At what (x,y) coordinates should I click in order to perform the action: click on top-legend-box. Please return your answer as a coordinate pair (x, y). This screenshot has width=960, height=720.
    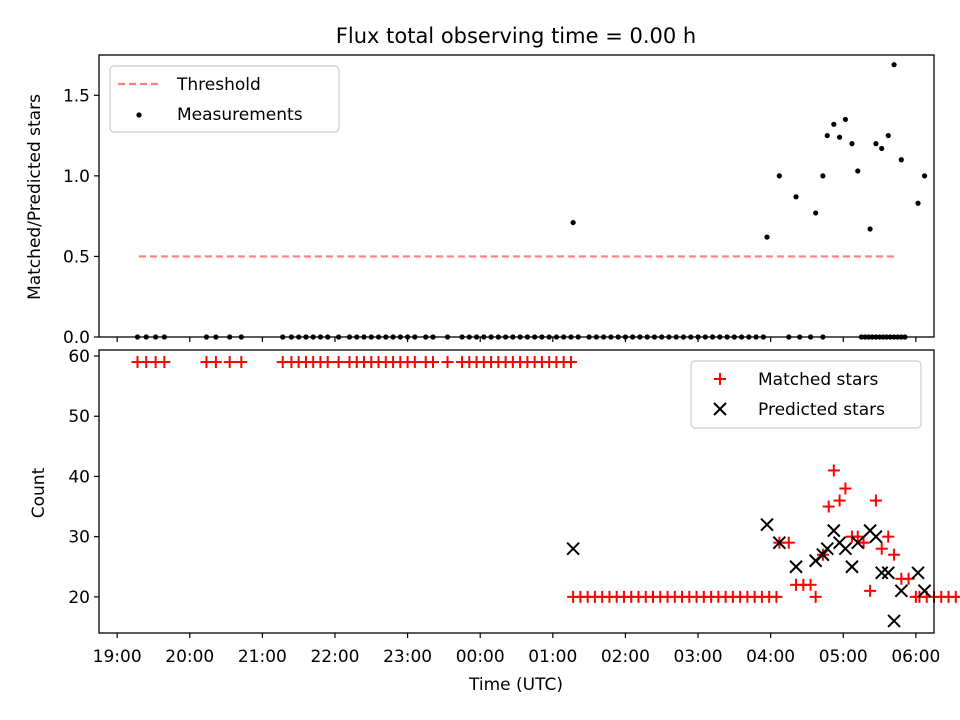
    Looking at the image, I should click on (224, 99).